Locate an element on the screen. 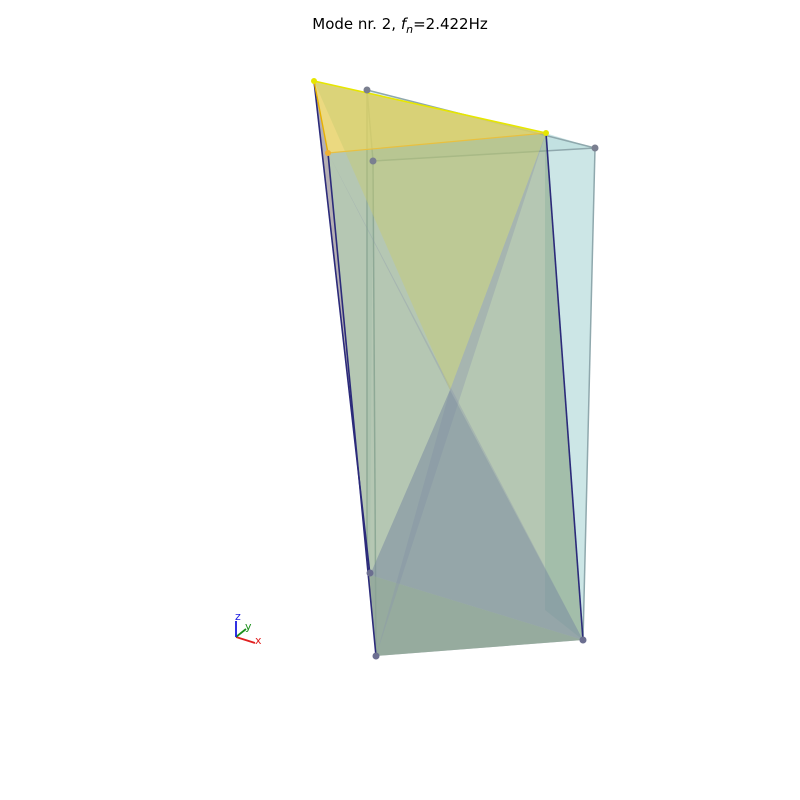  axis-x-label: x is located at coordinates (258, 640).